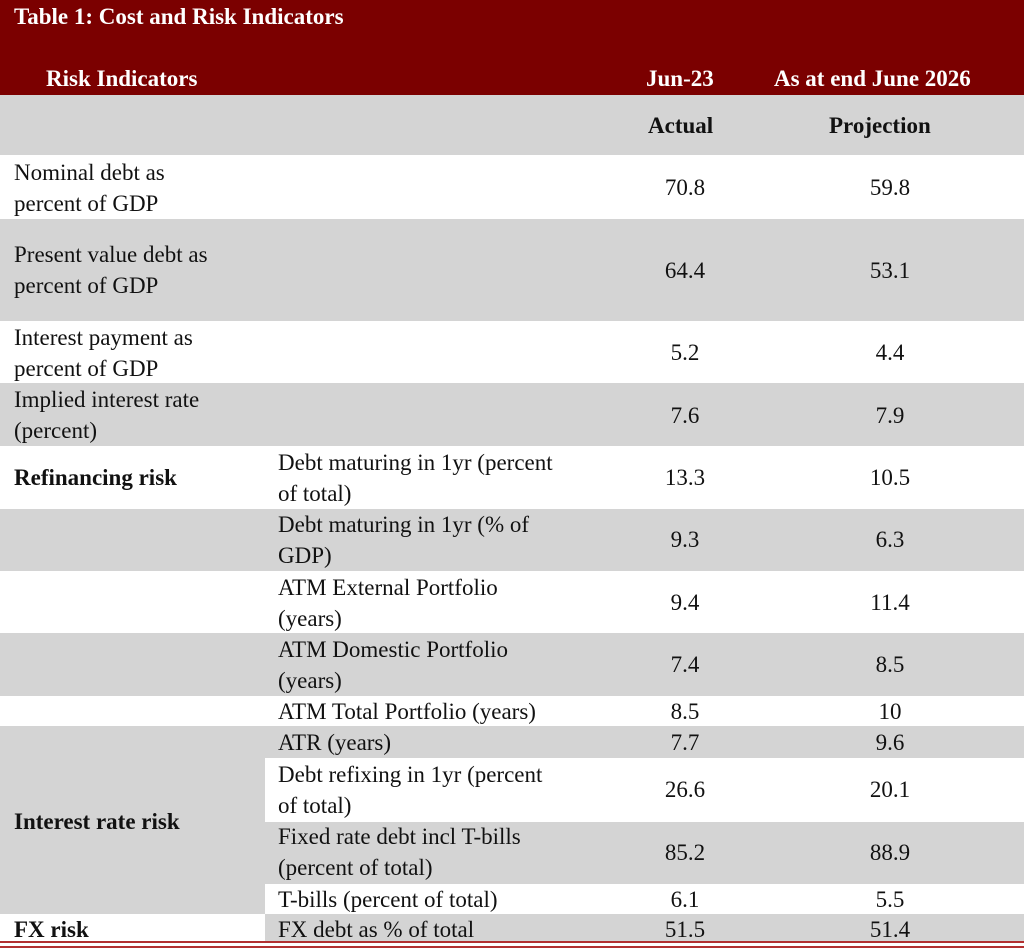 The width and height of the screenshot is (1024, 950). I want to click on row-actual: 9.4, so click(685, 602).